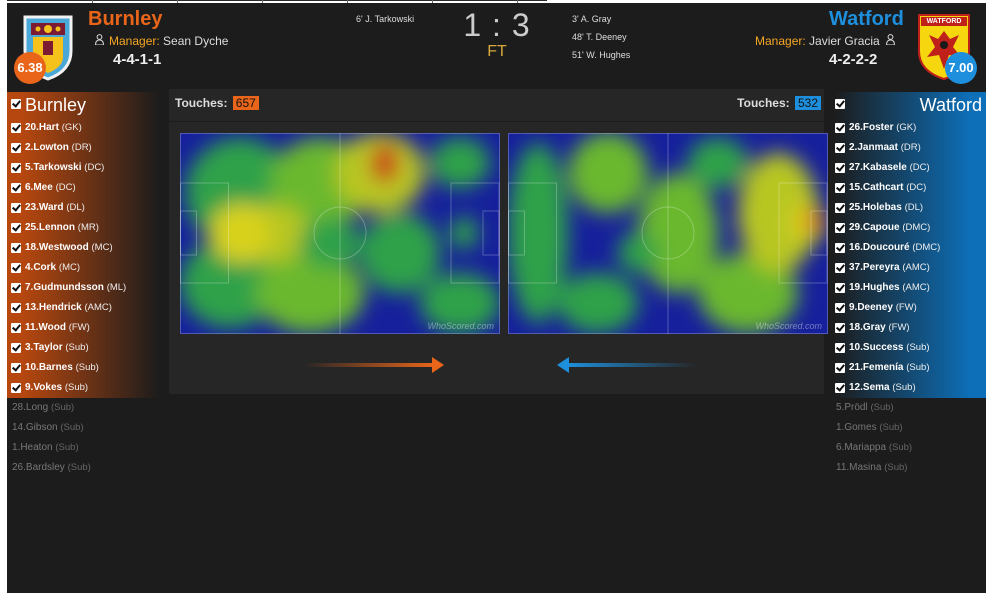  Describe the element at coordinates (910, 368) in the screenshot. I see `player-row: 21.Femenía (Sub)` at that location.